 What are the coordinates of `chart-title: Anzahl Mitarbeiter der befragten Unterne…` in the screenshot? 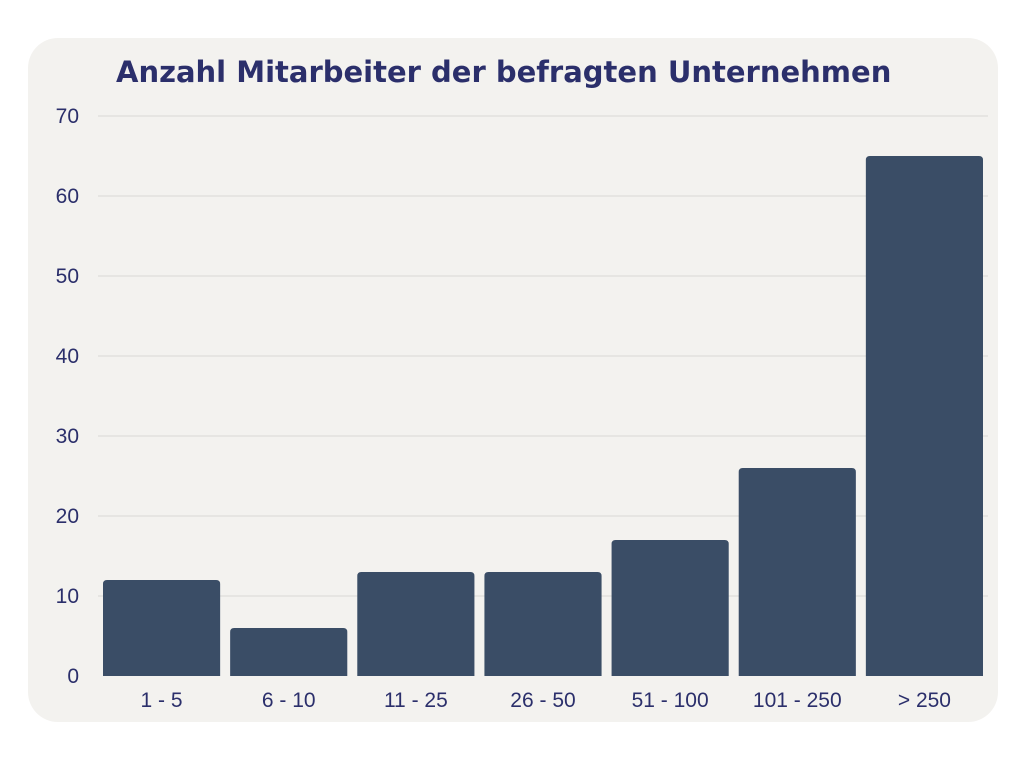 It's located at (504, 72).